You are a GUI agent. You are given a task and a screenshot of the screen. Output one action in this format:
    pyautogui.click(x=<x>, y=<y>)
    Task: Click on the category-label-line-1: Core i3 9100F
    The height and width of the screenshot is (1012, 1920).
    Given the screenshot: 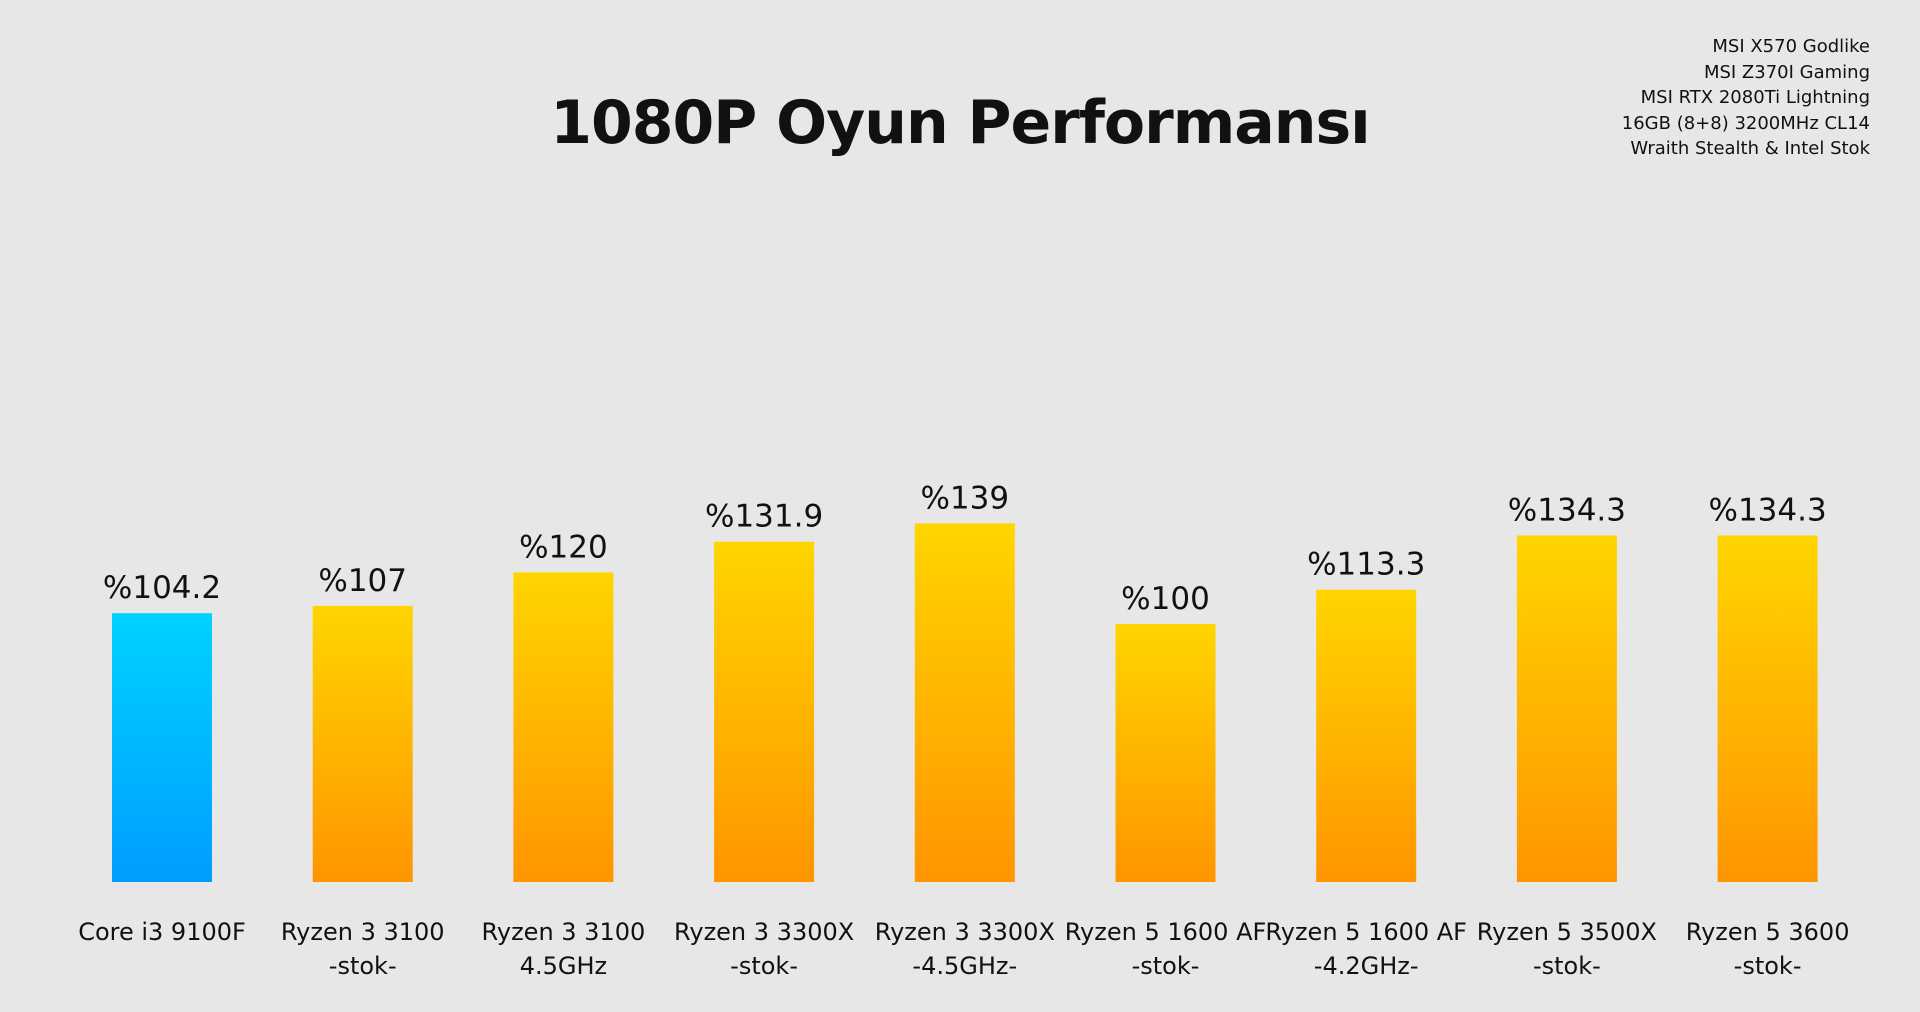 What is the action you would take?
    pyautogui.click(x=162, y=932)
    